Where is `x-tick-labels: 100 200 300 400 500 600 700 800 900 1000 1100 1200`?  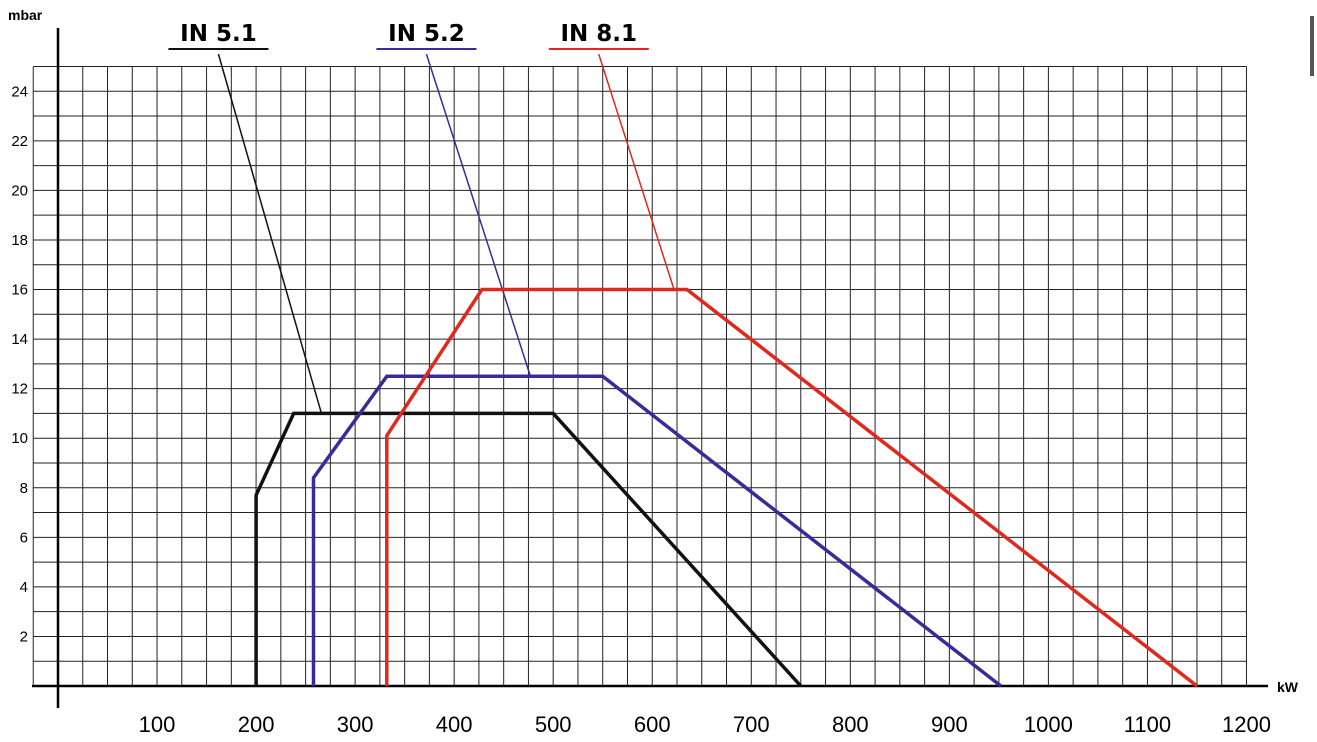 x-tick-labels: 100 200 300 400 500 600 700 800 900 1000 1100 1200 is located at coordinates (705, 724).